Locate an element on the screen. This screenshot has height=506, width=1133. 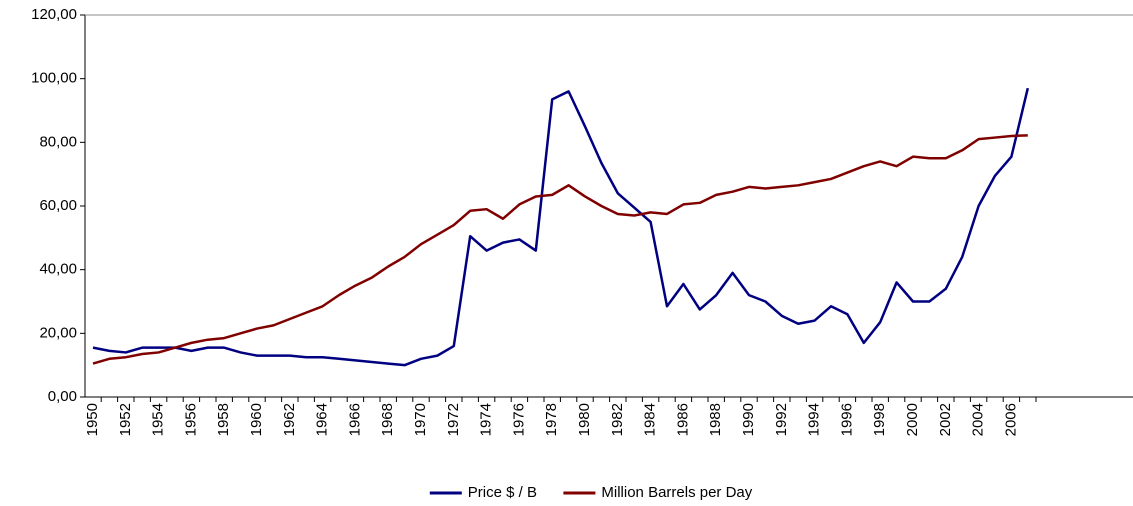
x-tick-label: 1994 is located at coordinates (814, 419).